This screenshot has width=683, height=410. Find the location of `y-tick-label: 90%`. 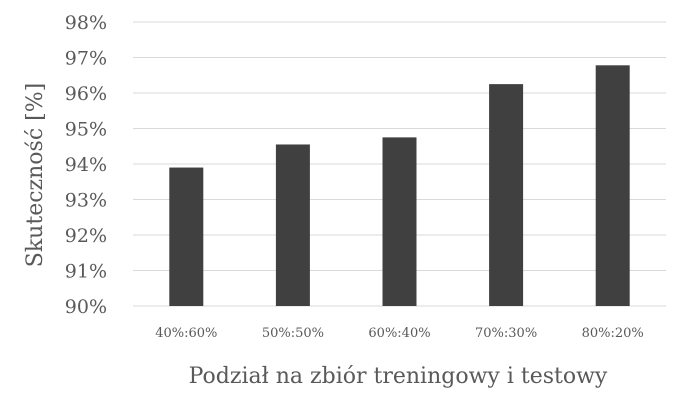

y-tick-label: 90% is located at coordinates (86, 307).